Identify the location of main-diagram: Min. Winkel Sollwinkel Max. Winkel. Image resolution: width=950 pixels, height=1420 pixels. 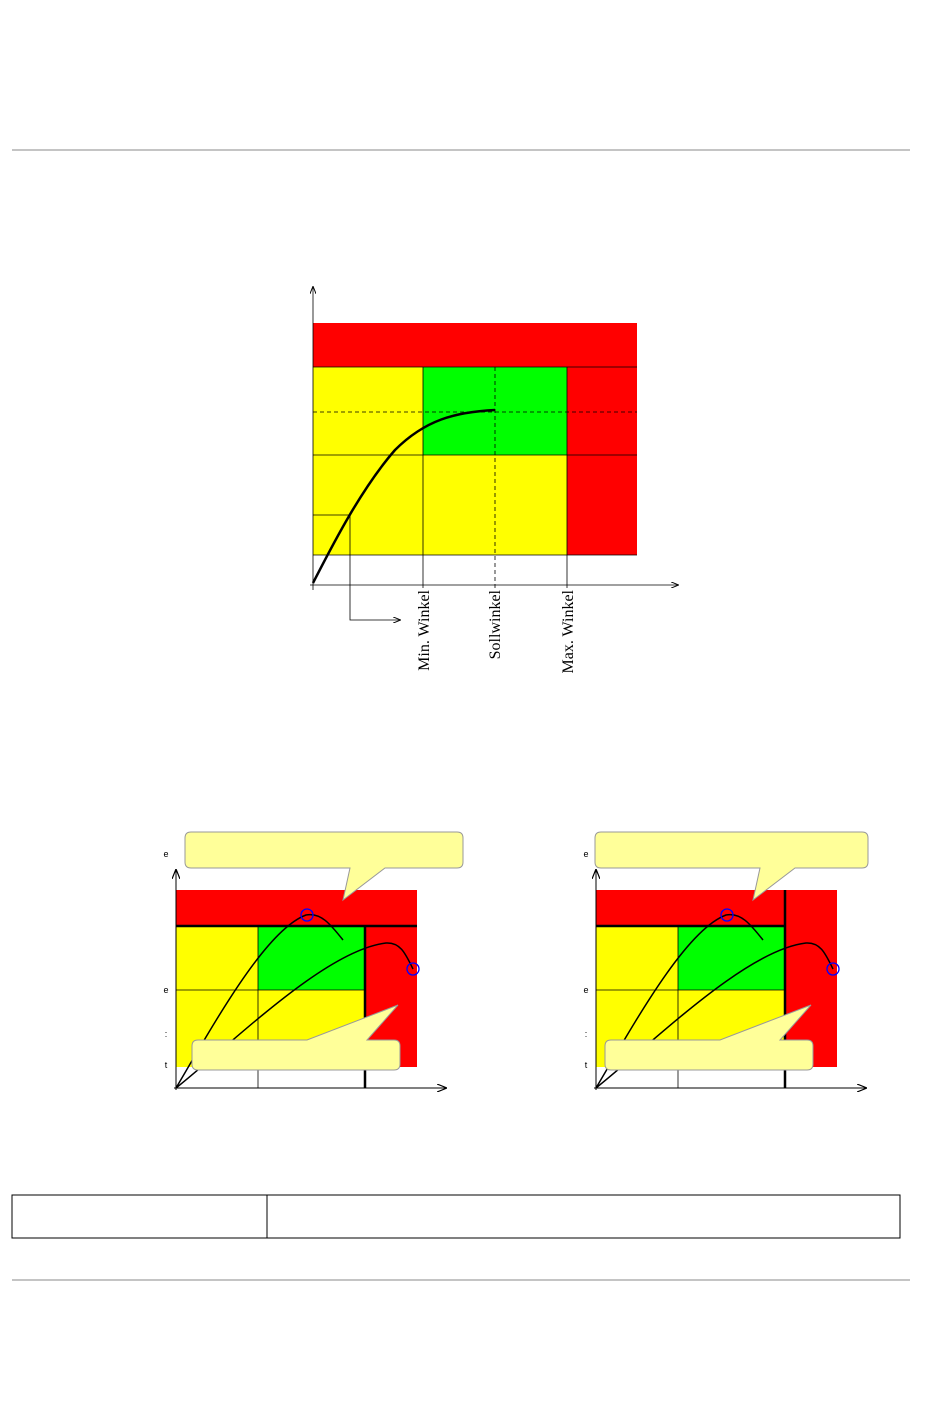
(494, 480).